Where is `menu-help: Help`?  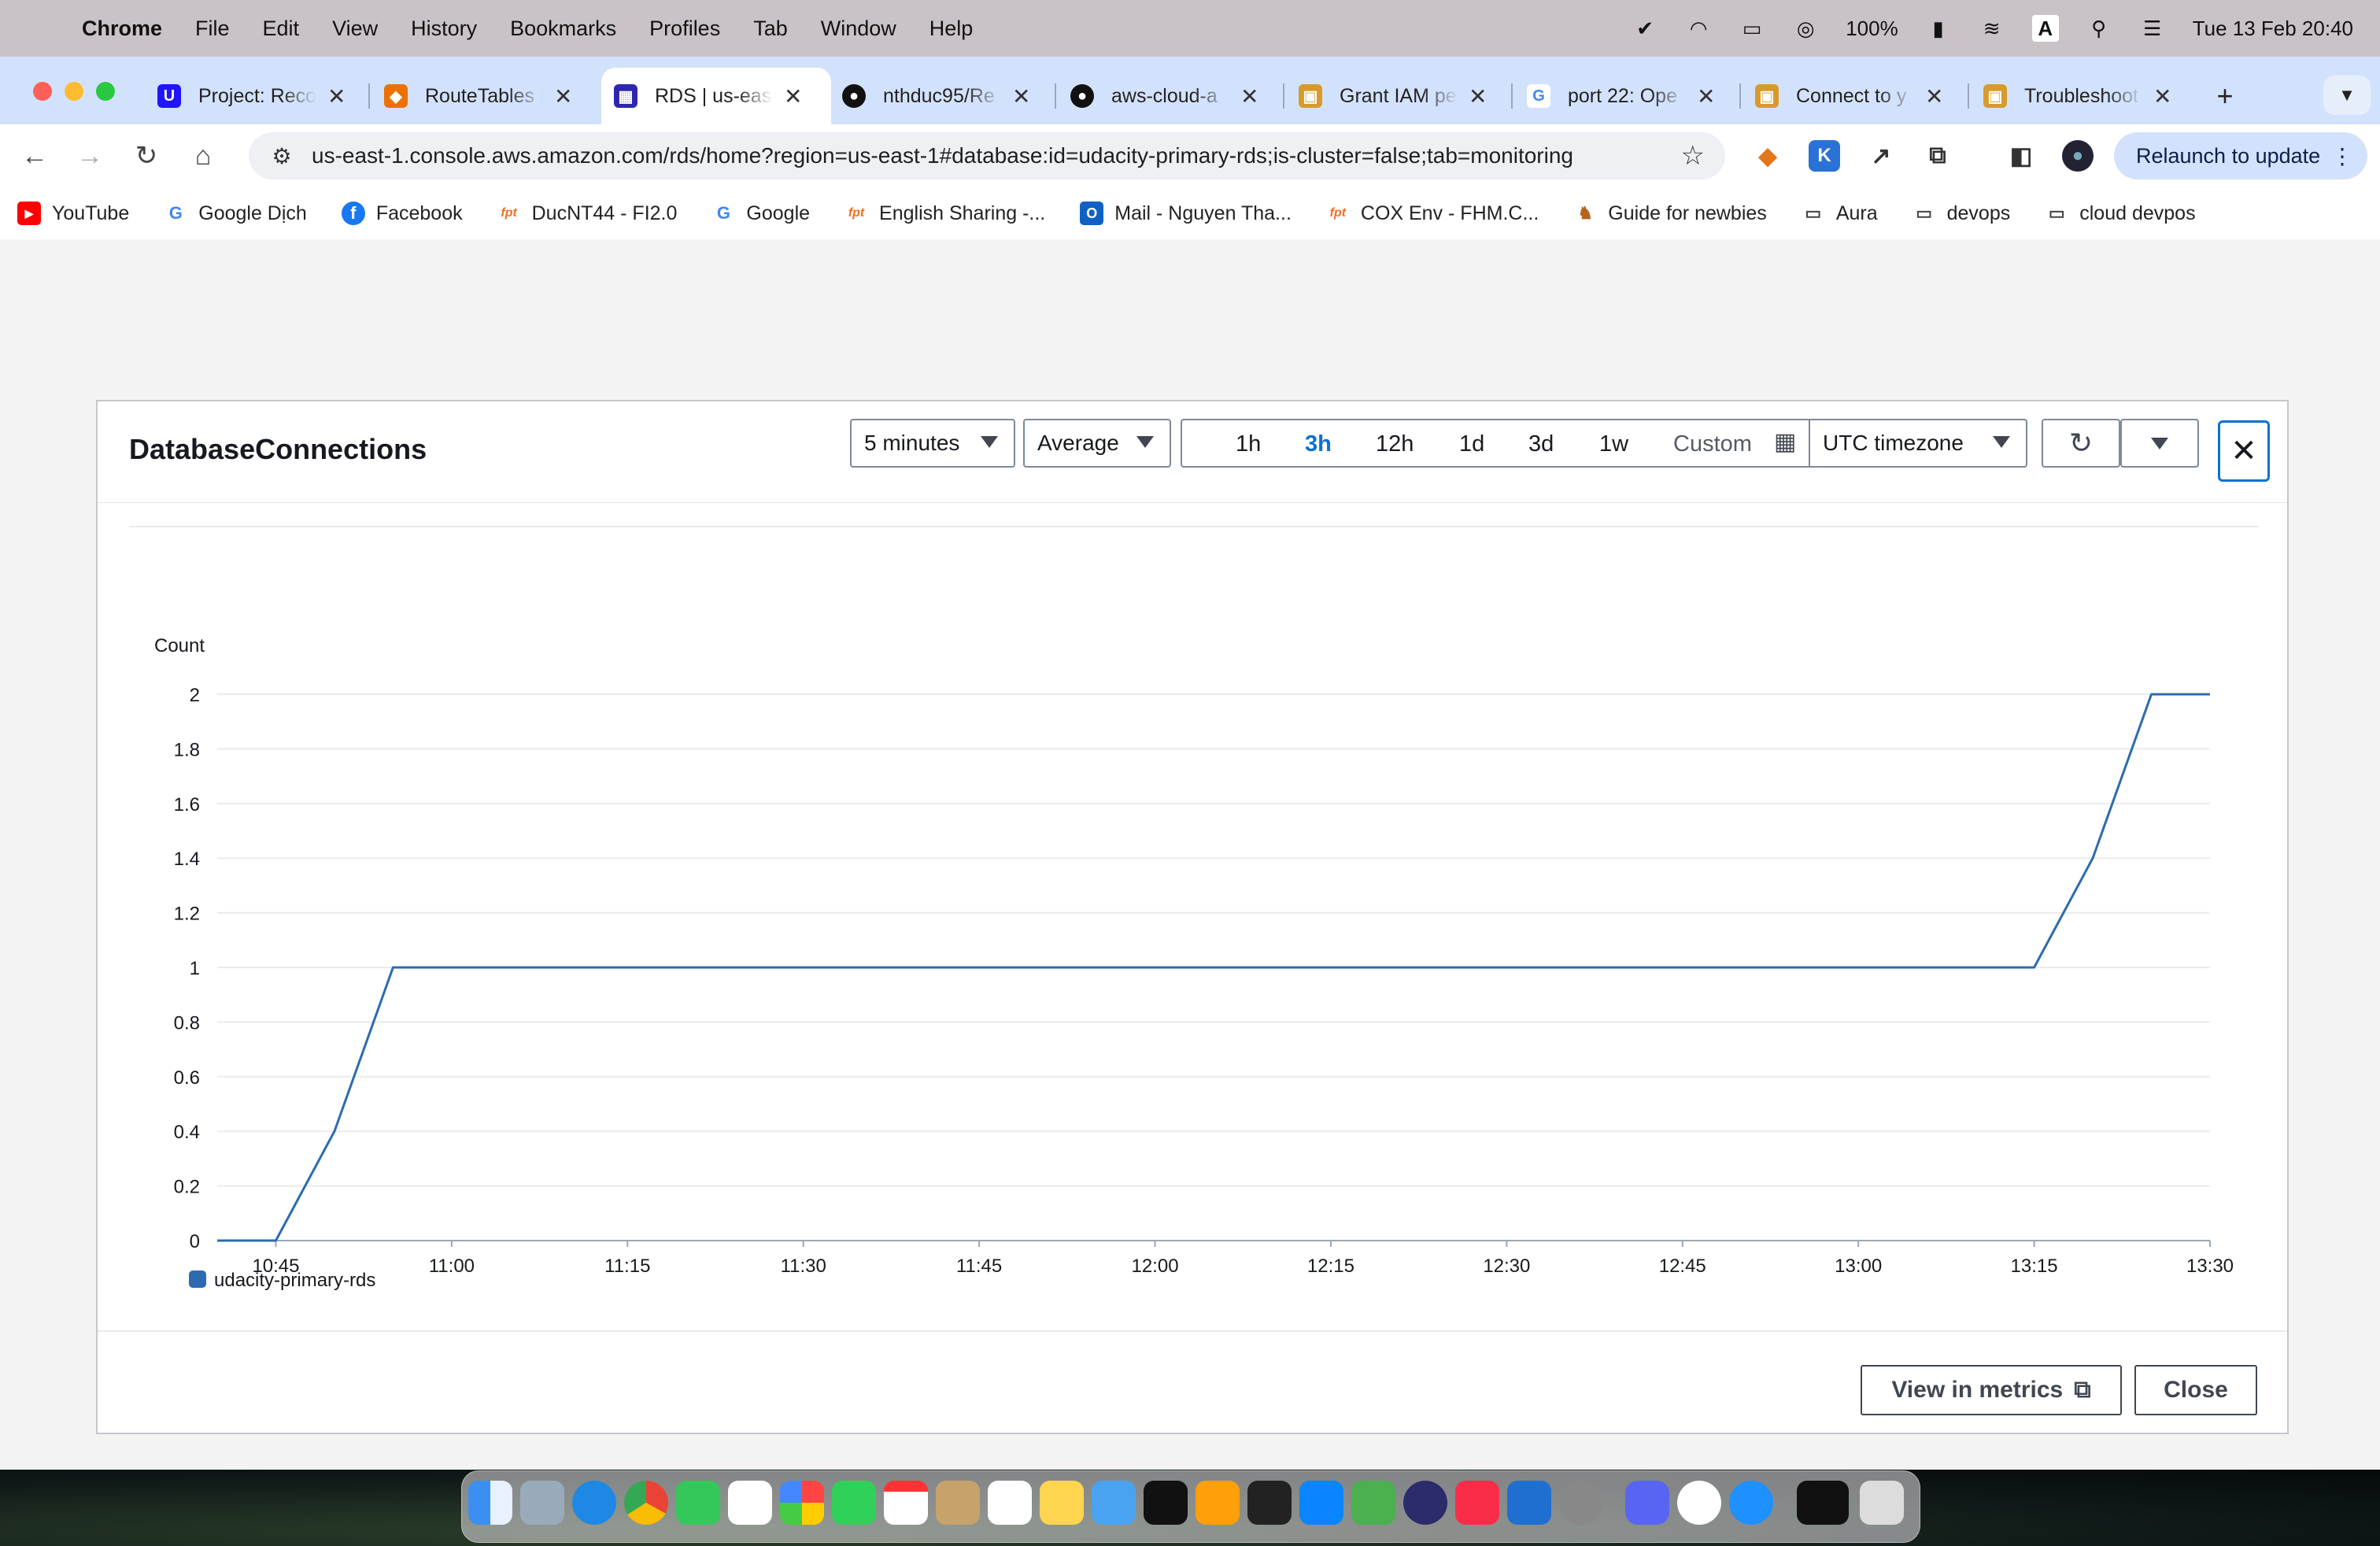 menu-help: Help is located at coordinates (952, 28).